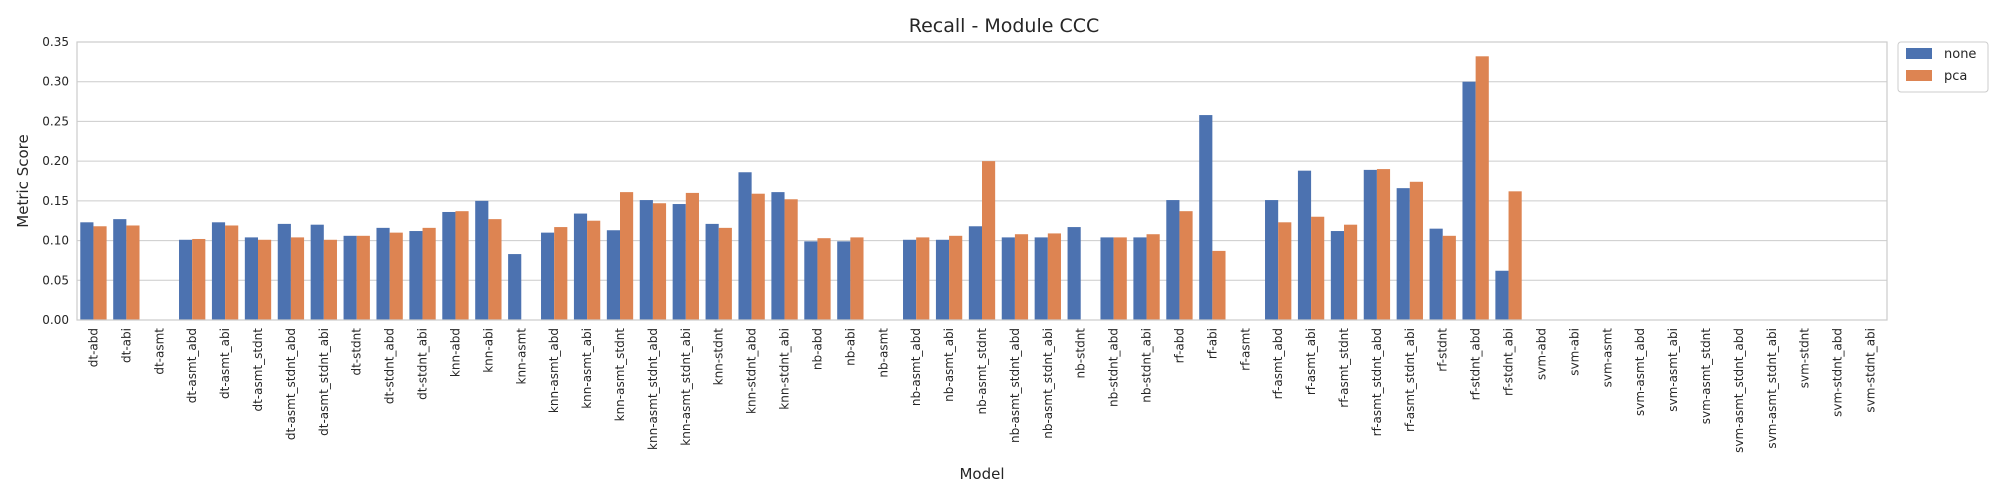 The width and height of the screenshot is (2000, 500). Describe the element at coordinates (317, 272) in the screenshot. I see `bar-none-dt-asmt_stdnt_abi` at that location.